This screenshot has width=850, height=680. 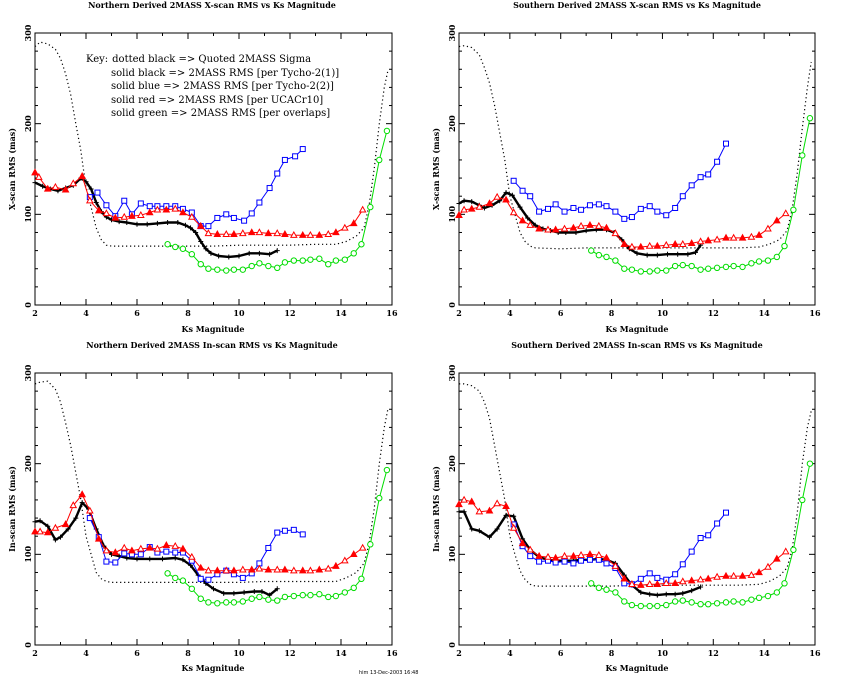 I want to click on x-tick-label: 4, so click(x=510, y=313).